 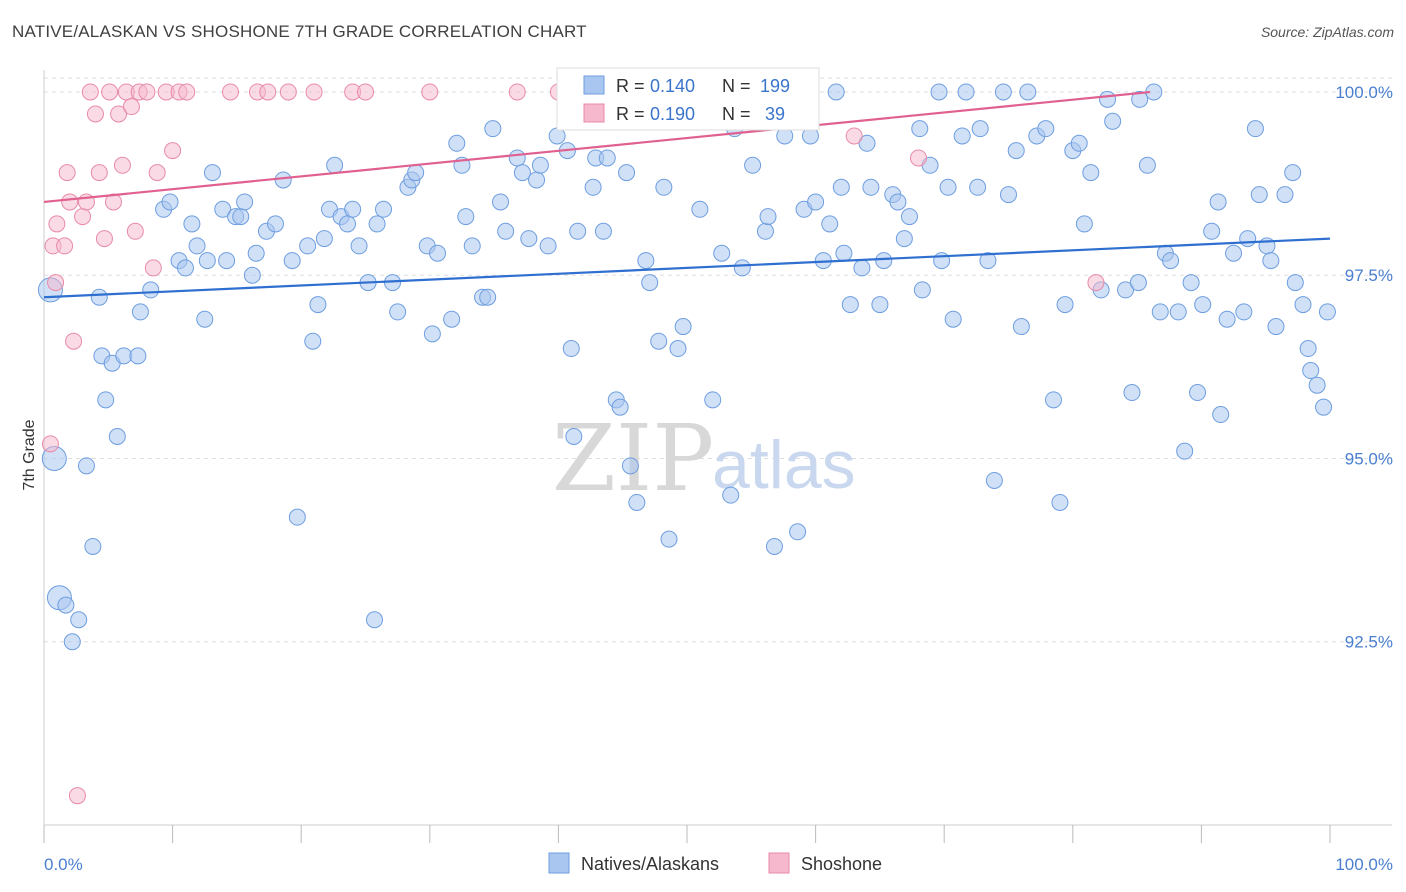 I want to click on legend-n-value-1: 199, so click(x=775, y=86).